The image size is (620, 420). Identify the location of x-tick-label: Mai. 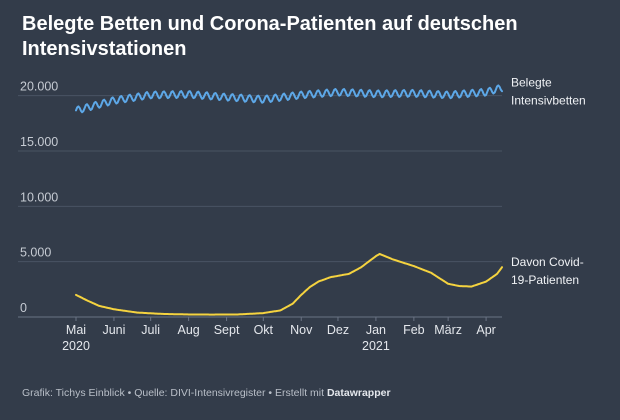
(76, 330).